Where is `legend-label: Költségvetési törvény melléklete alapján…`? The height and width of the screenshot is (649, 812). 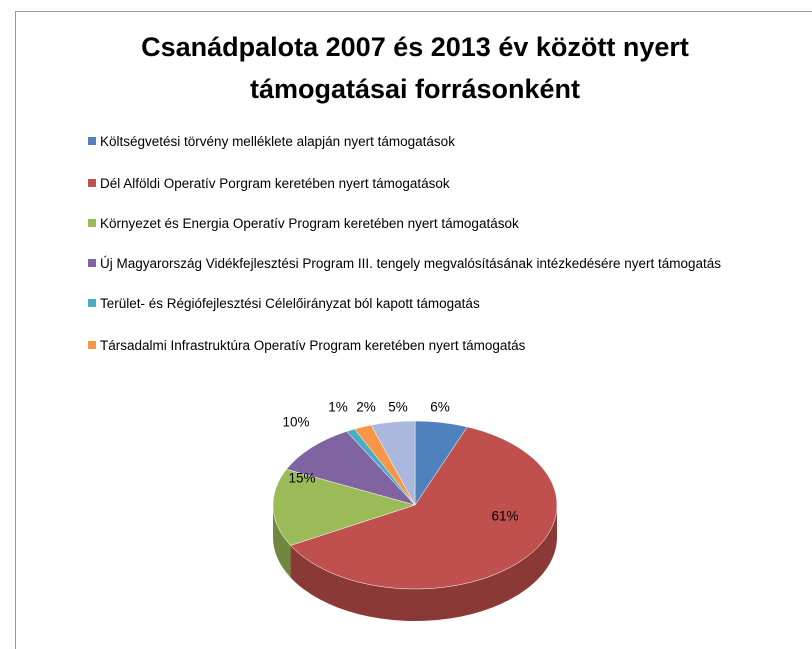
legend-label: Költségvetési törvény melléklete alapján… is located at coordinates (277, 141).